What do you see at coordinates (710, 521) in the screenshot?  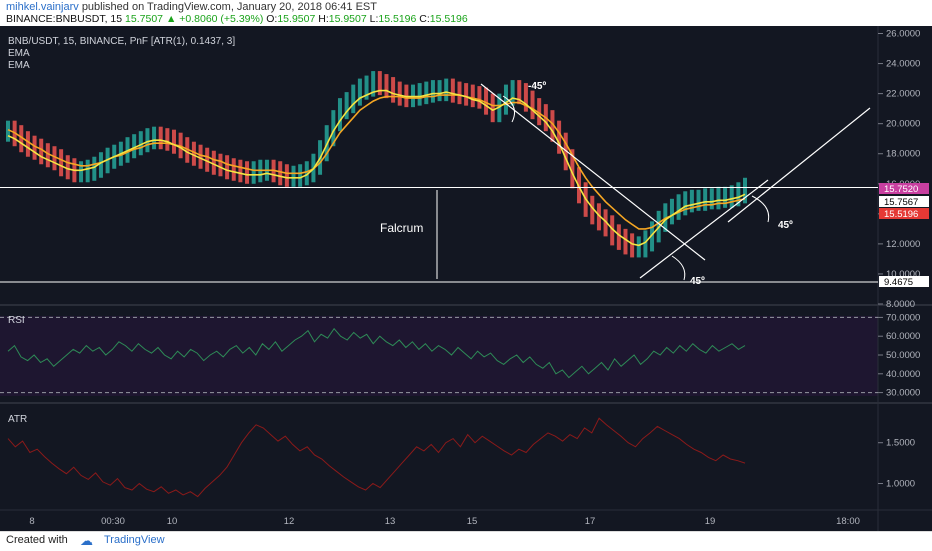 I see `time-tick-label: 19` at bounding box center [710, 521].